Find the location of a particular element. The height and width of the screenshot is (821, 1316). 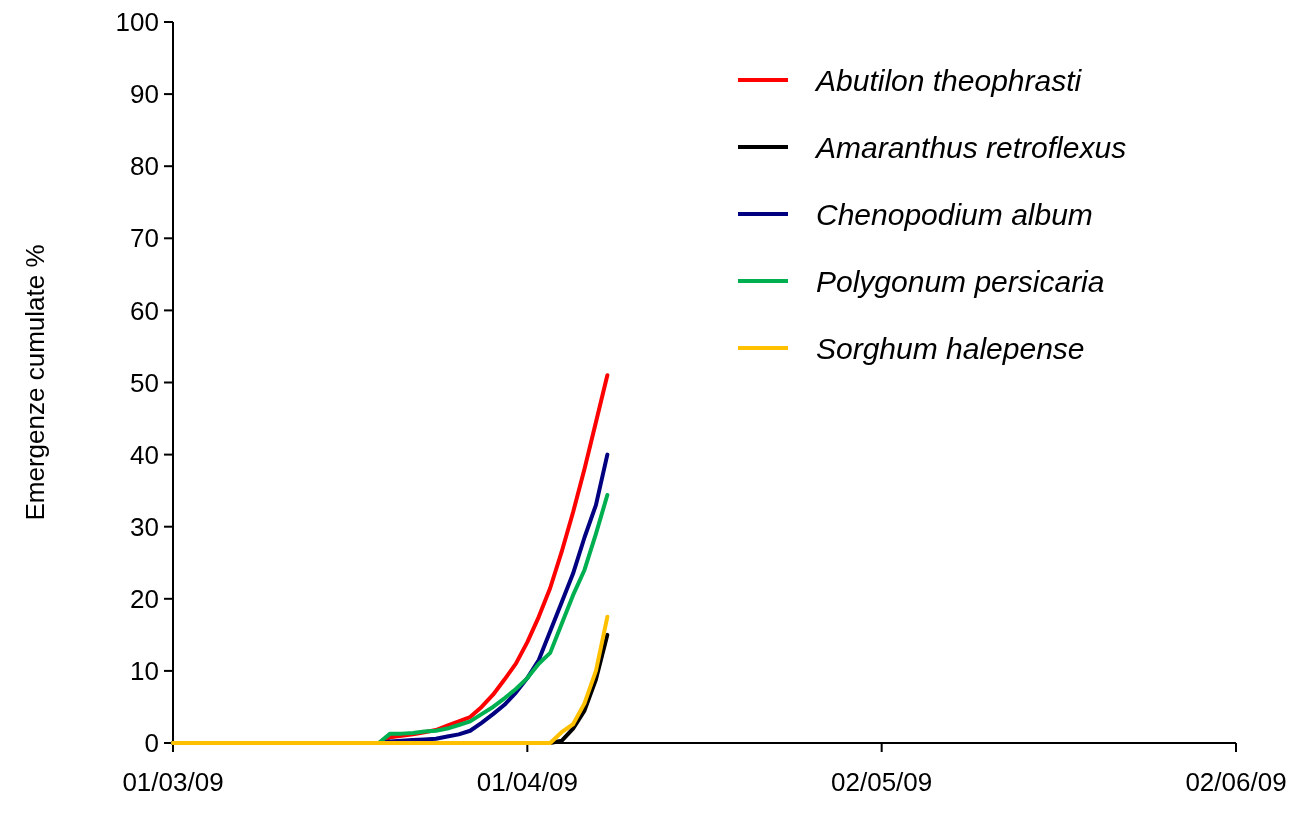

y-tick-label: 100 is located at coordinates (137, 22).